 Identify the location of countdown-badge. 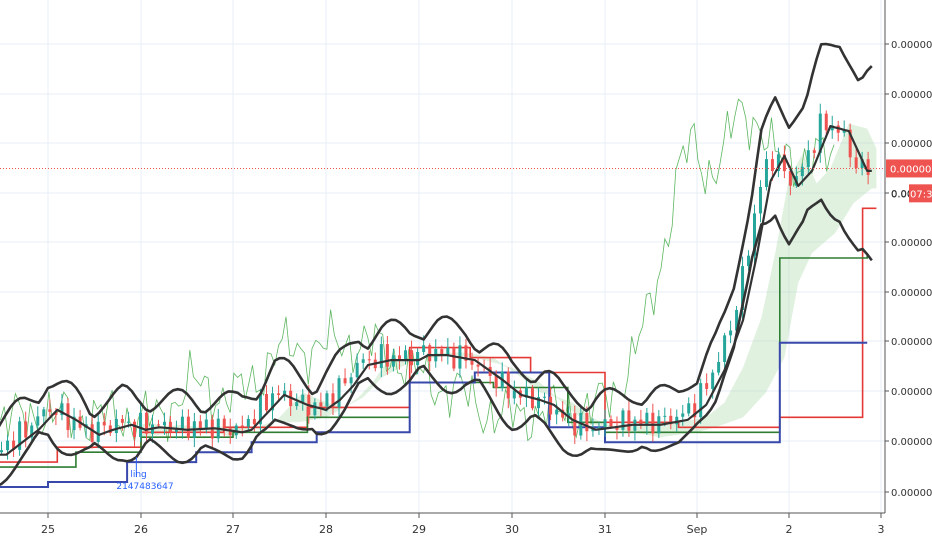
(920, 193).